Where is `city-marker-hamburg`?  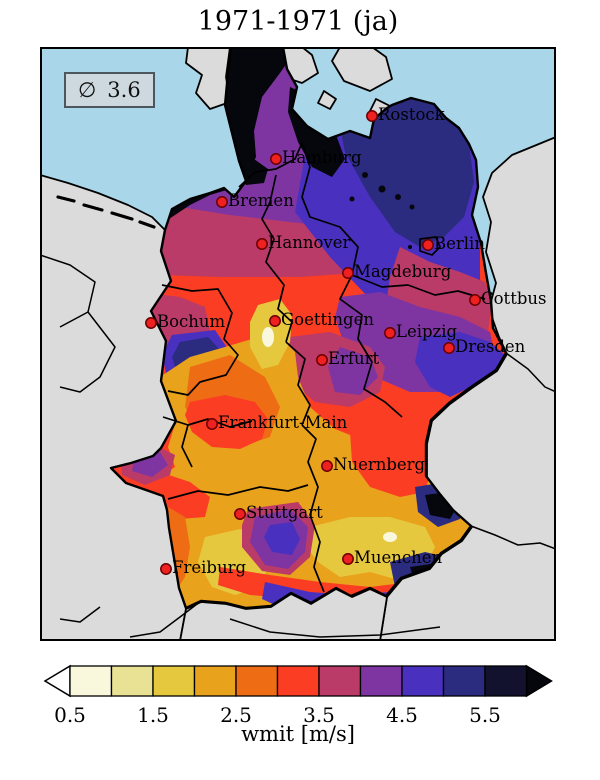
city-marker-hamburg is located at coordinates (276, 159).